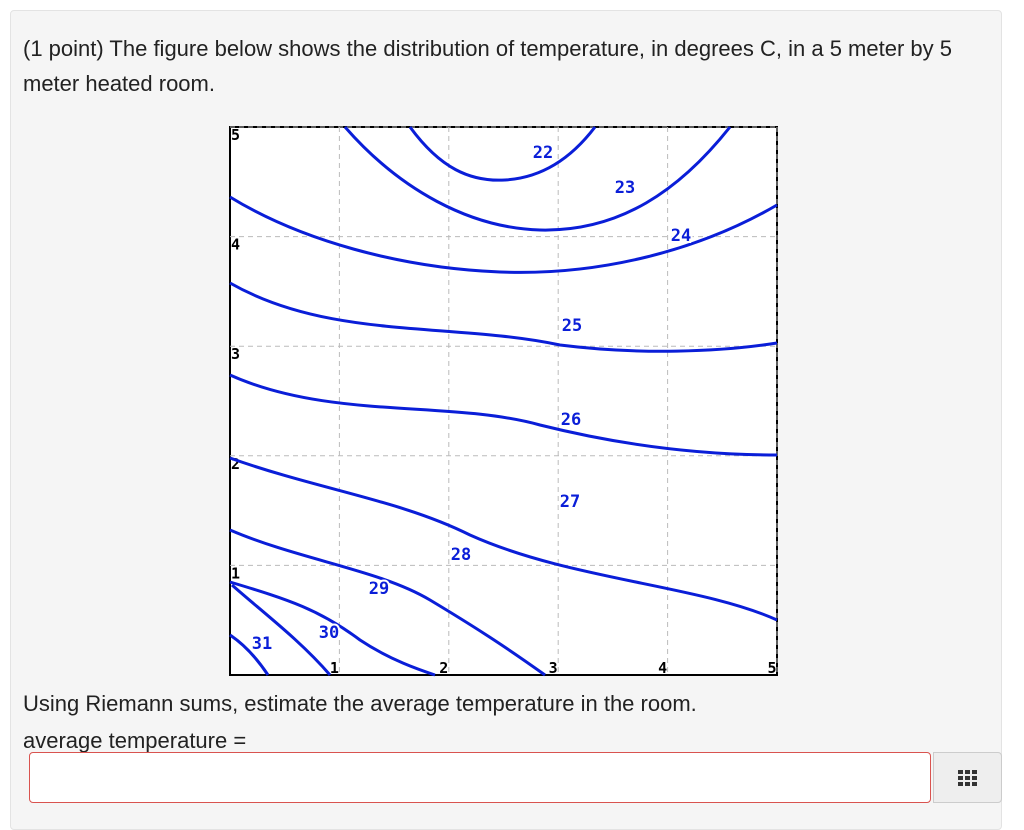  I want to click on y-tick-label: 1, so click(235, 573).